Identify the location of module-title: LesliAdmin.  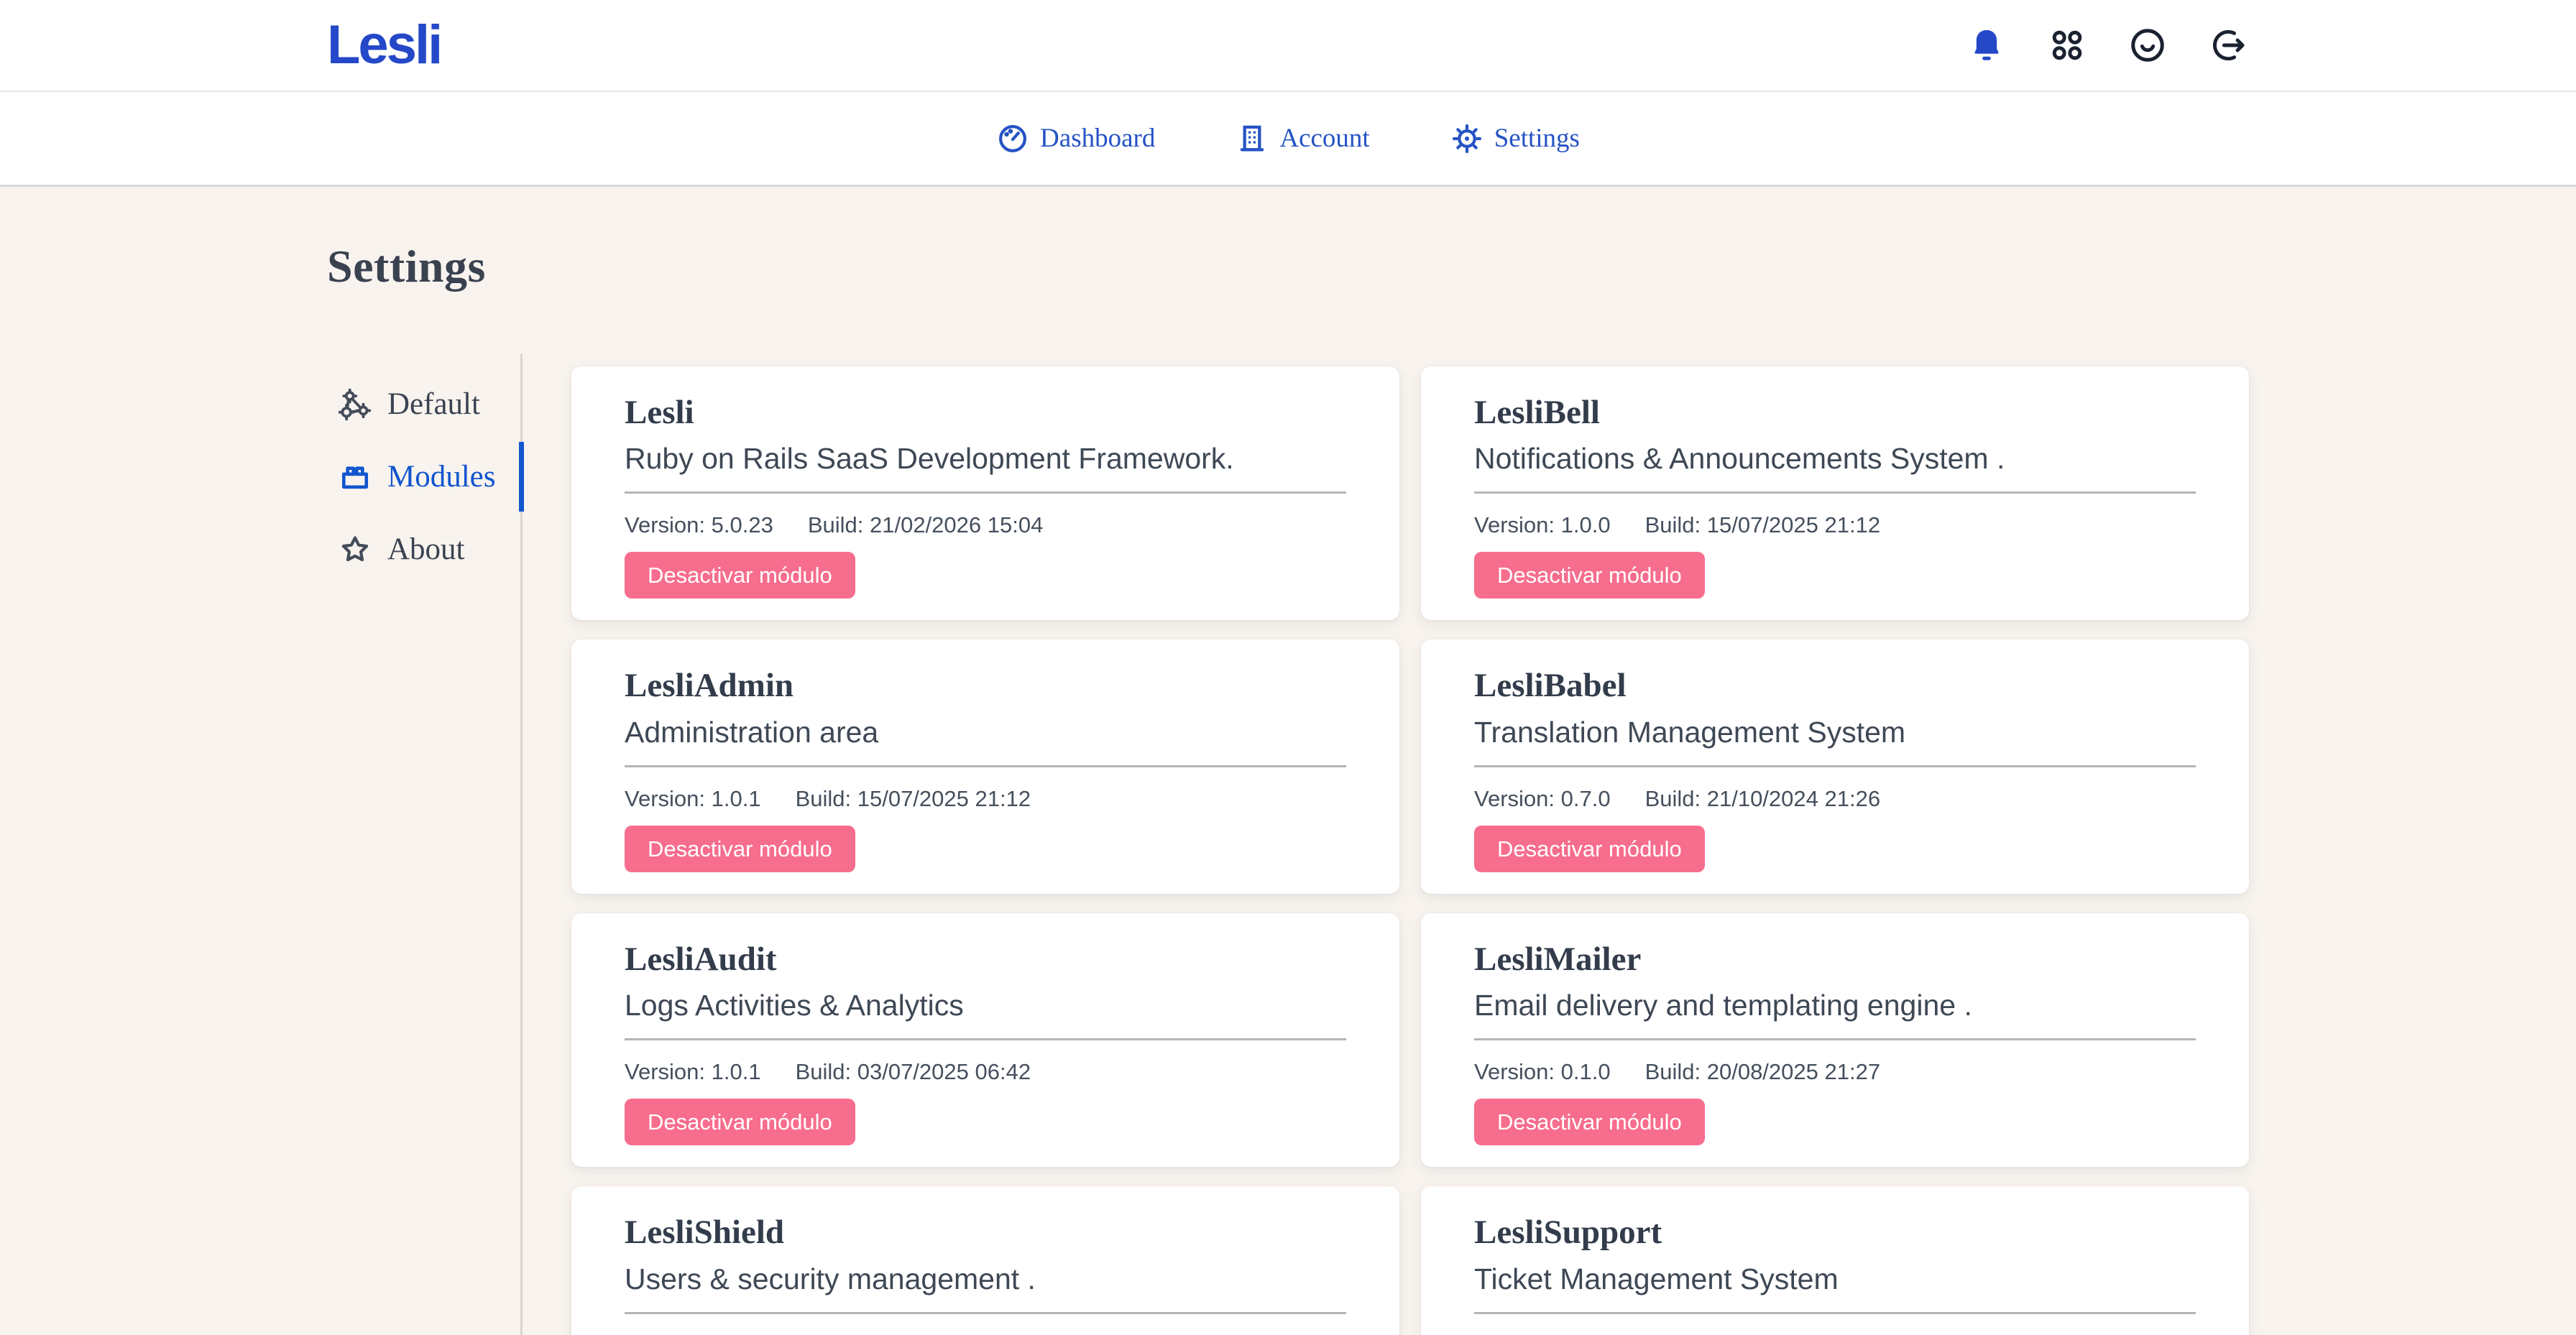
(709, 686).